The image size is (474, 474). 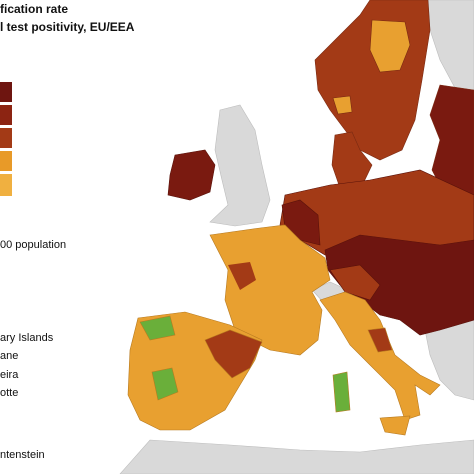 I want to click on iberia, so click(x=195, y=371).